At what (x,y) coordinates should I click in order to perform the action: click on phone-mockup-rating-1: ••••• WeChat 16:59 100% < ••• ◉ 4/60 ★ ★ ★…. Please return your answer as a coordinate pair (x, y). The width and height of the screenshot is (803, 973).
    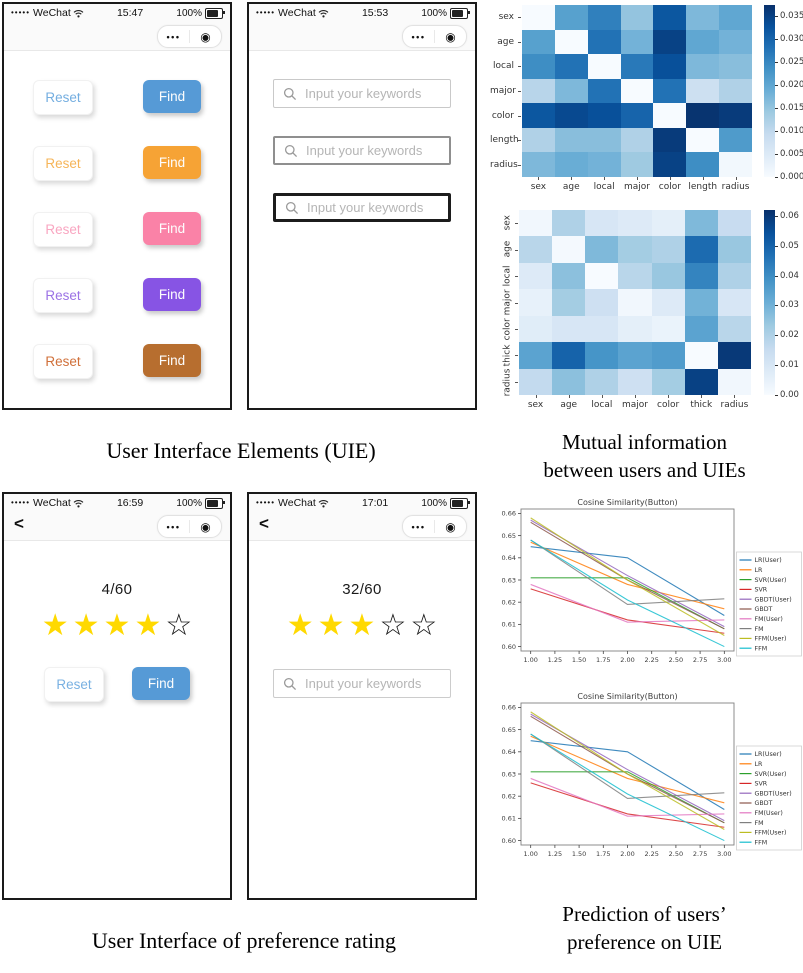
    Looking at the image, I should click on (117, 696).